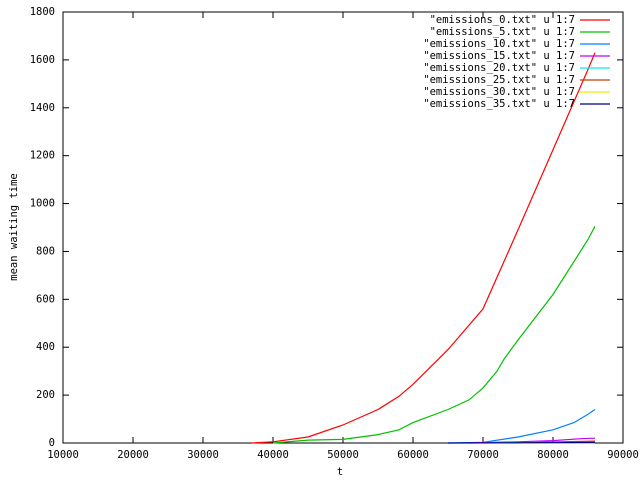  What do you see at coordinates (63, 455) in the screenshot?
I see `x-tick-label: 10000` at bounding box center [63, 455].